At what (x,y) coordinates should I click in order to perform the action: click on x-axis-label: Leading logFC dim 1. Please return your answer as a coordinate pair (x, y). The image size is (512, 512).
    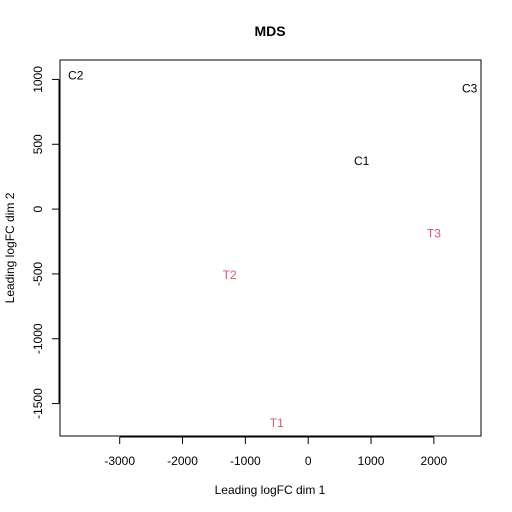
    Looking at the image, I should click on (270, 490).